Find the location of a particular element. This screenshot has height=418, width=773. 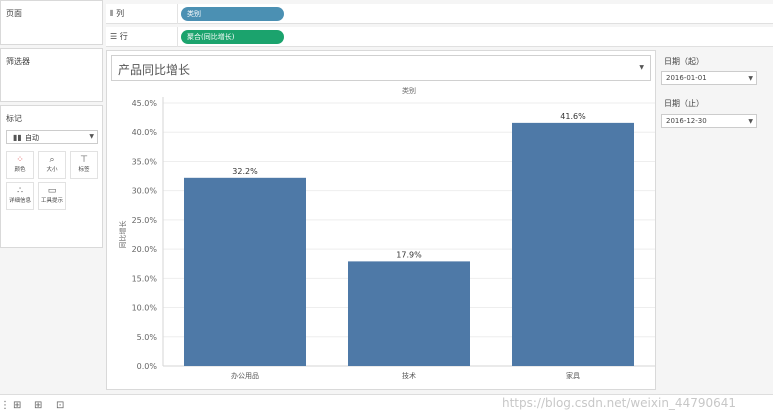

data-label: 32.2% is located at coordinates (245, 171).